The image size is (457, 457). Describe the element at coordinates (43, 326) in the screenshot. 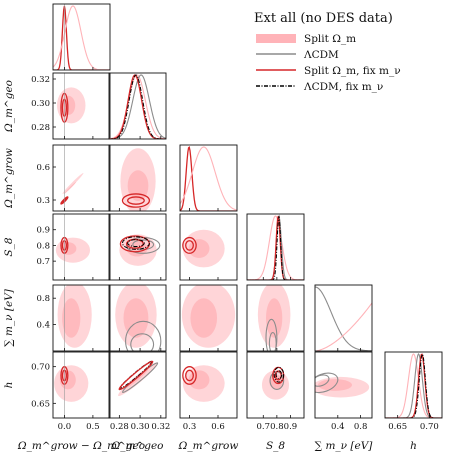

I see `ytick-label: 0.4` at that location.